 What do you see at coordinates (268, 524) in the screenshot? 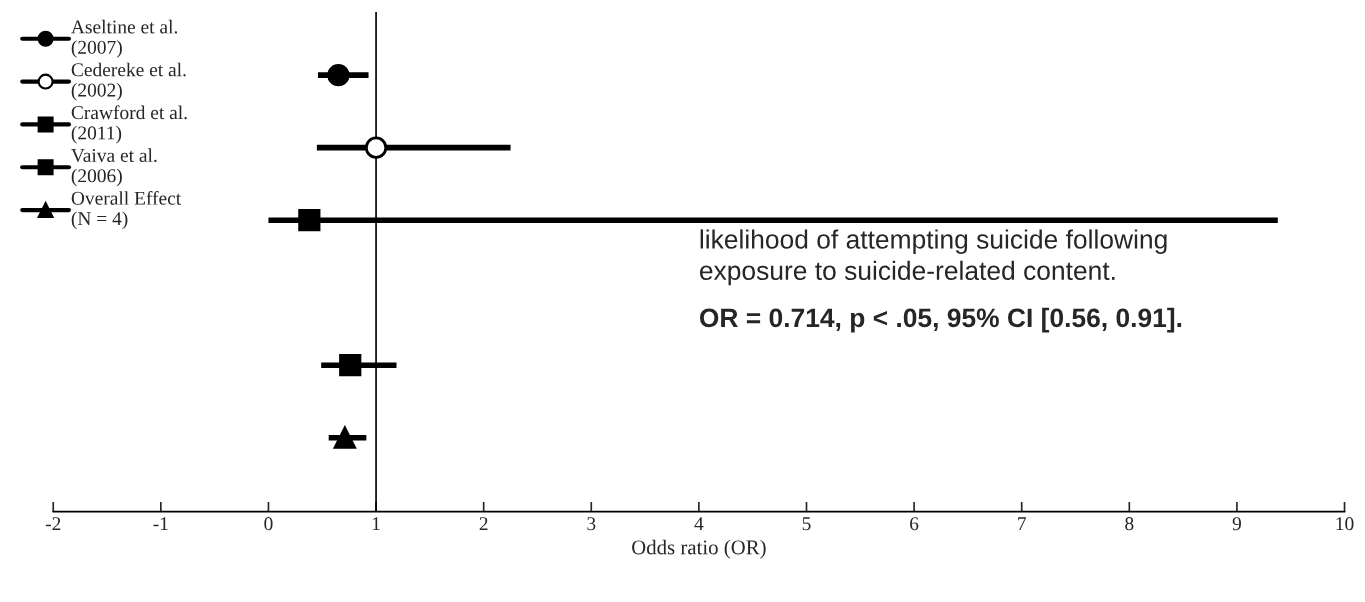
I see `x-tick-label: 0` at bounding box center [268, 524].